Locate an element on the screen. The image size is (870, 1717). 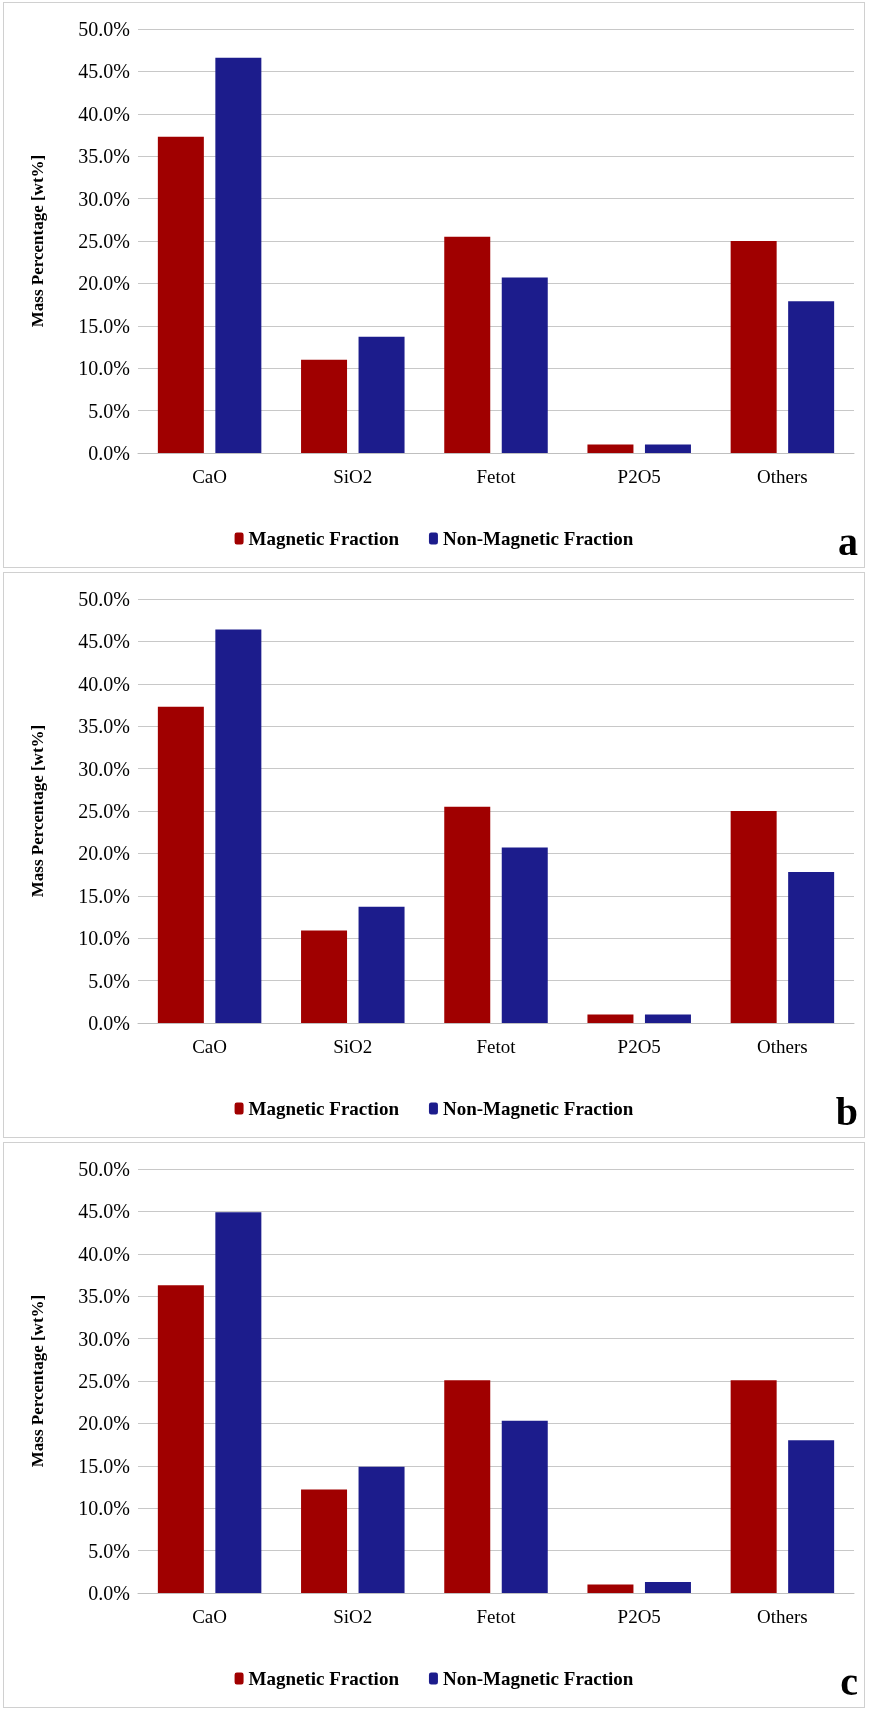
text: c is located at coordinates (849, 1681).